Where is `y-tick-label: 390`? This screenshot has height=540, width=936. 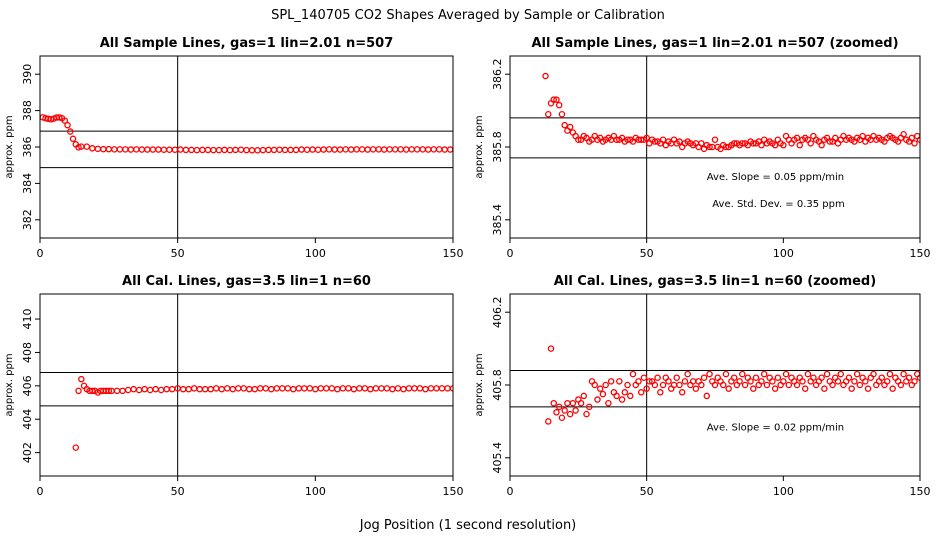
y-tick-label: 390 is located at coordinates (27, 74).